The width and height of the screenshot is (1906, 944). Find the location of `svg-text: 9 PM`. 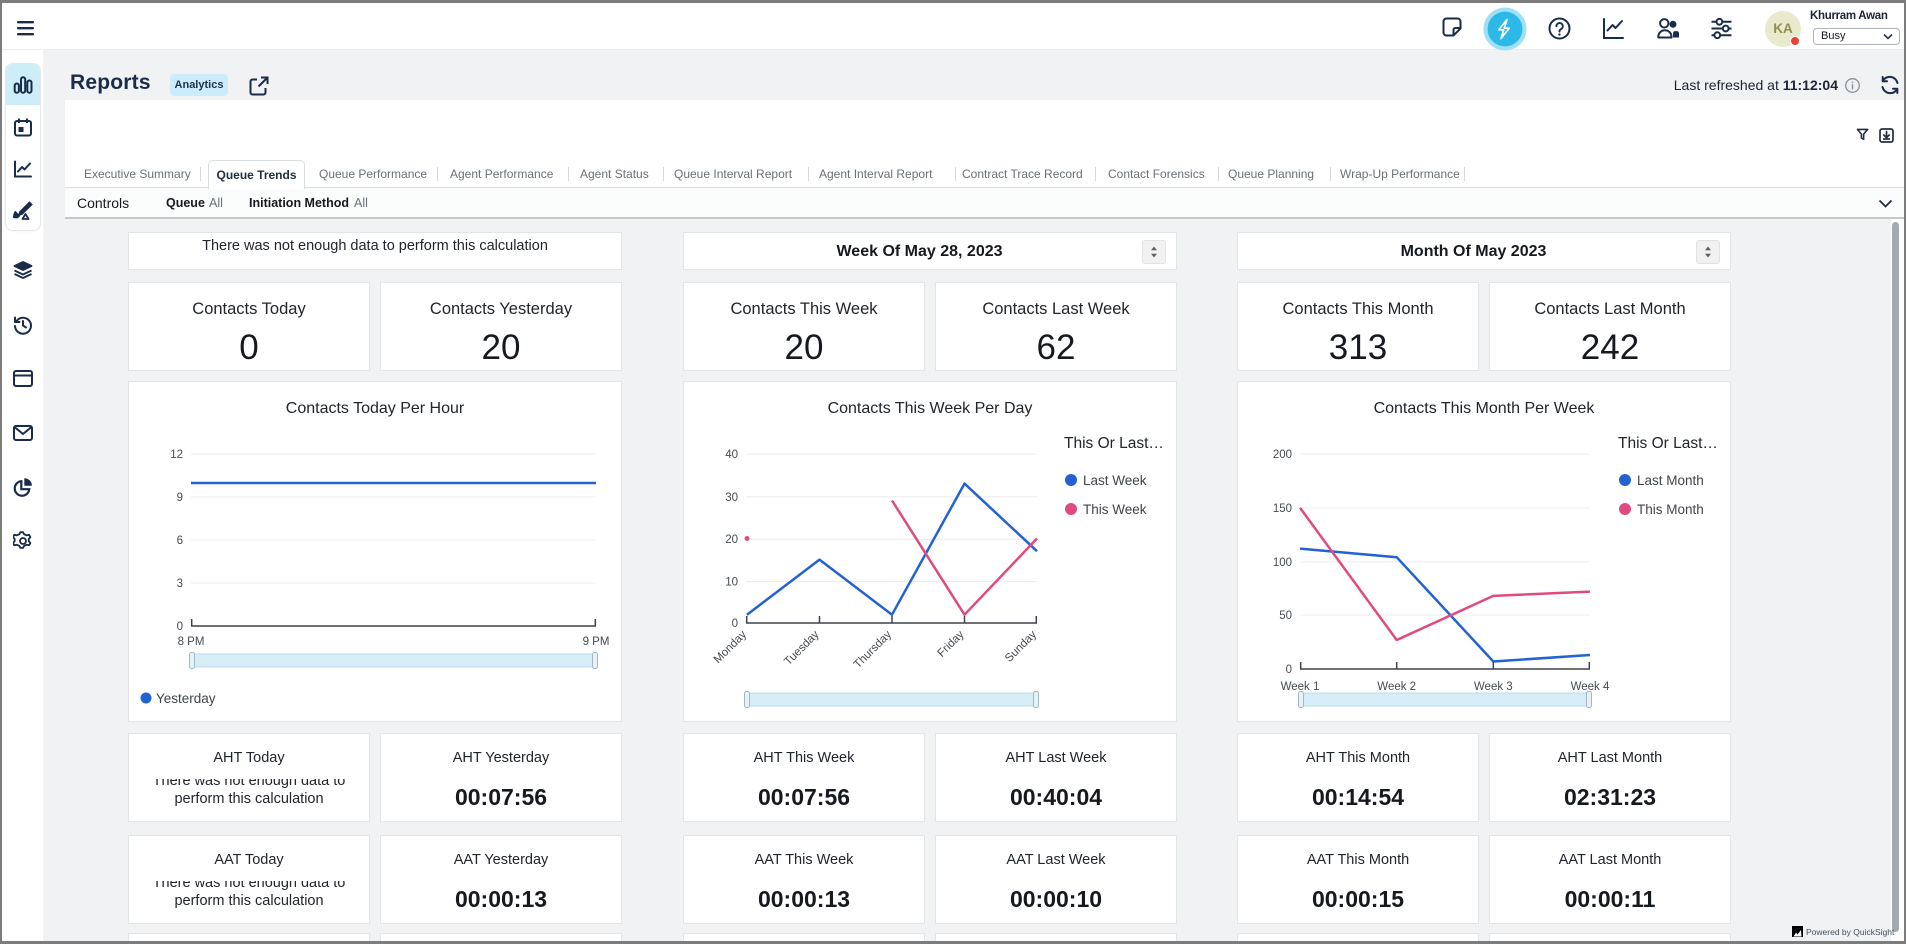

svg-text: 9 PM is located at coordinates (596, 642).